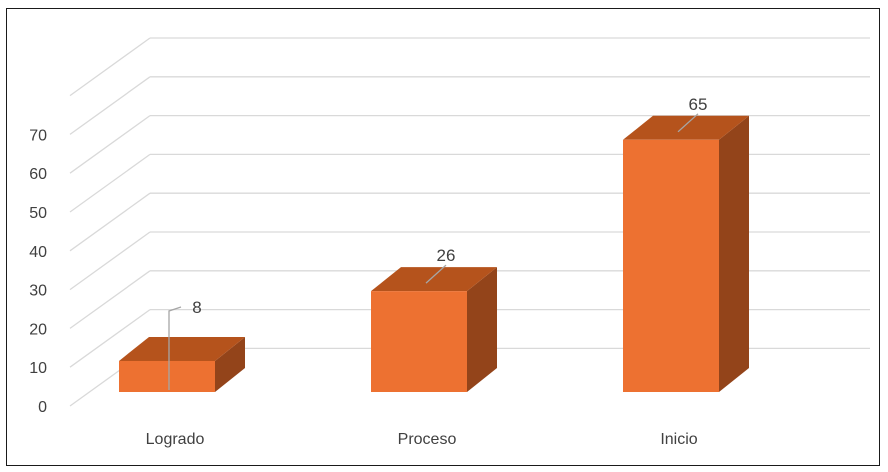 The width and height of the screenshot is (888, 472). What do you see at coordinates (698, 104) in the screenshot?
I see `data-label: 65` at bounding box center [698, 104].